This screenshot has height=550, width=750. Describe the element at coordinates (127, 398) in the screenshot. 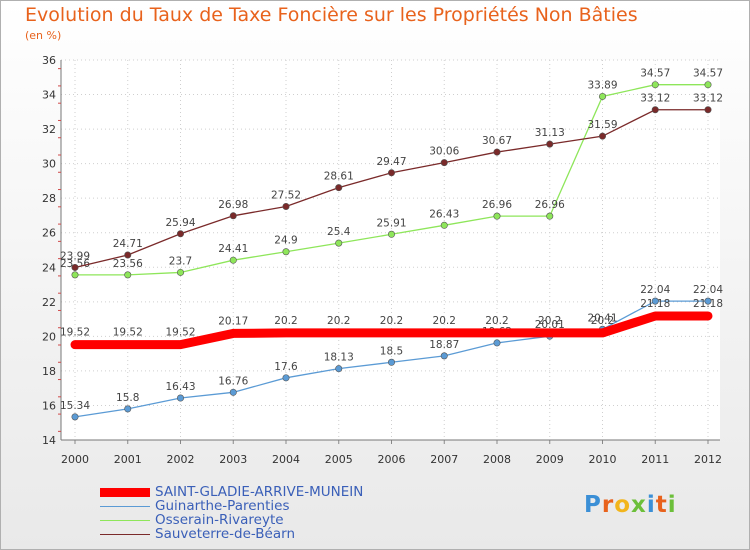

I see `data-label: 15.8` at that location.